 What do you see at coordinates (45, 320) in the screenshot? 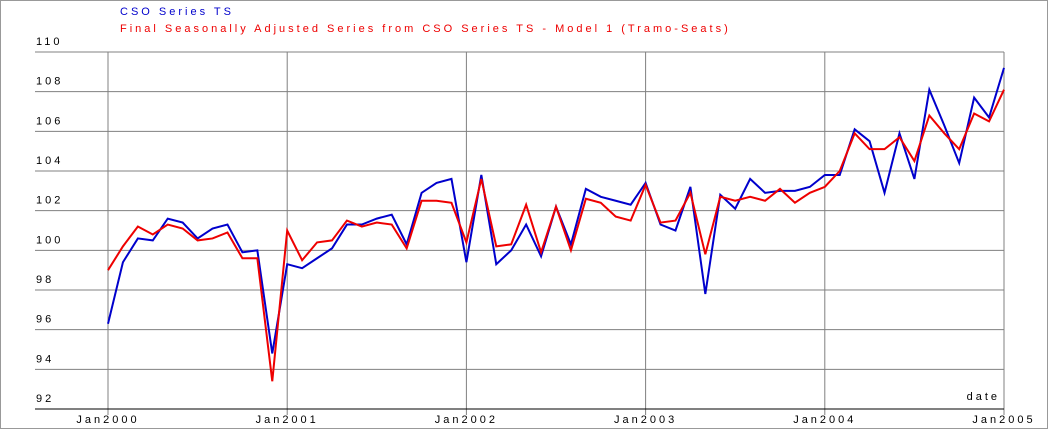
I see `y-tick-label: 96` at bounding box center [45, 320].